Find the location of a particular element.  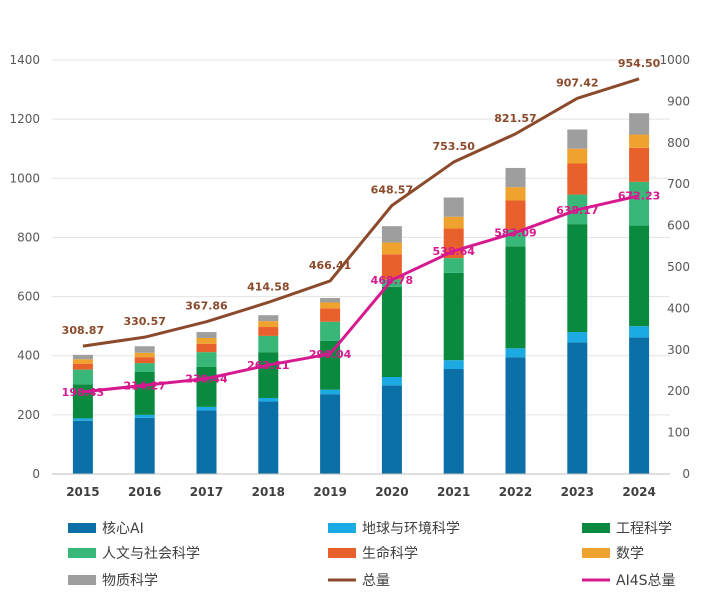

data-label: 821.57 is located at coordinates (515, 118).